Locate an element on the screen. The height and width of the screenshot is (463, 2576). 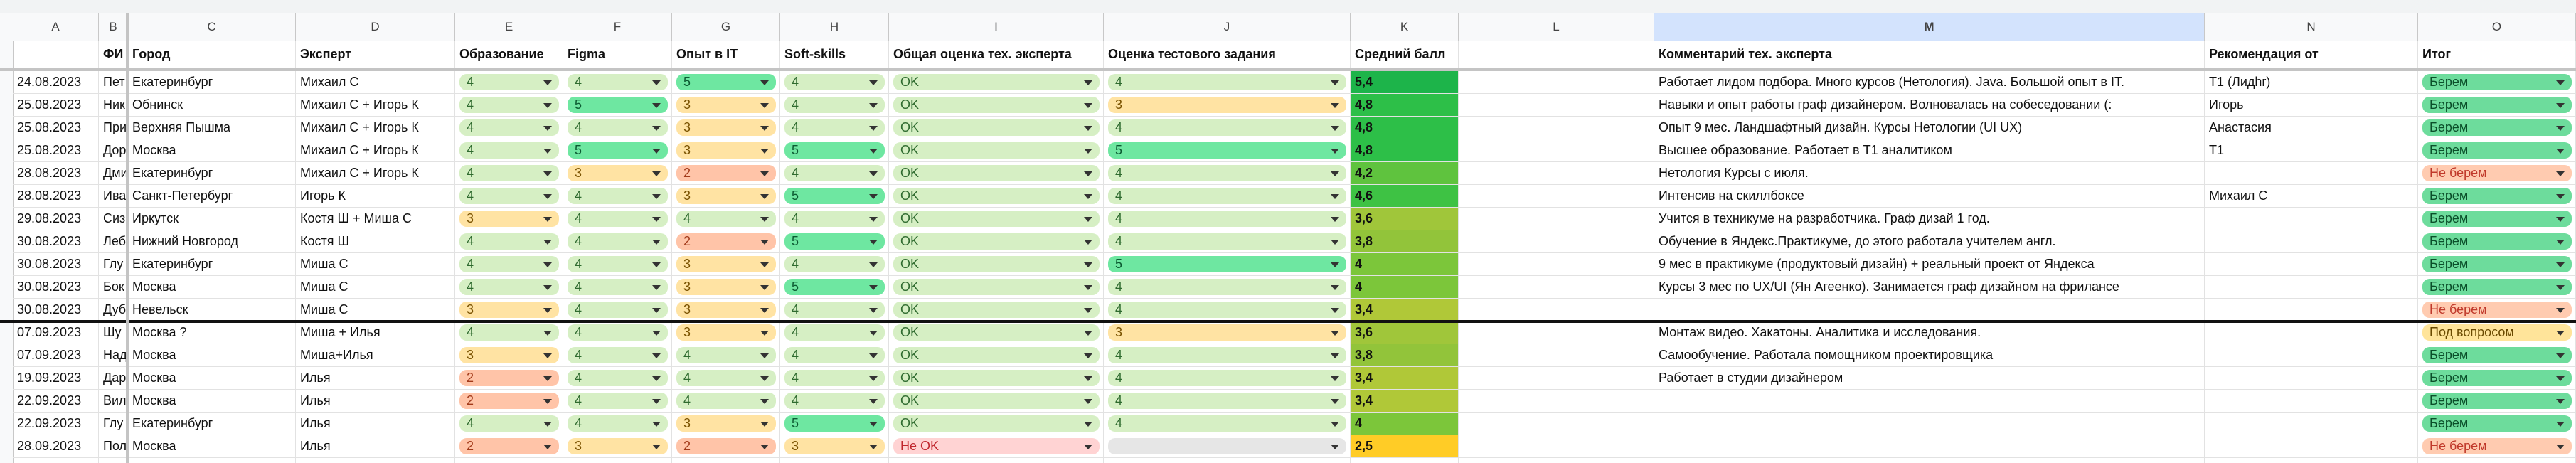
dropdown-chip is located at coordinates (1227, 446).